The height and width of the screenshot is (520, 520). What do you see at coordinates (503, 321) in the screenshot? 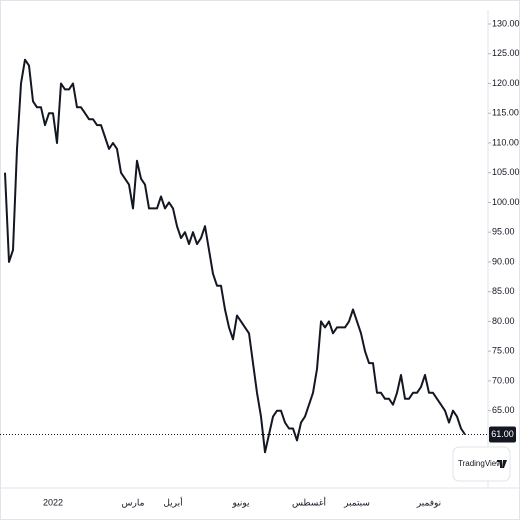
I see `y-tick-label: 80.00` at bounding box center [503, 321].